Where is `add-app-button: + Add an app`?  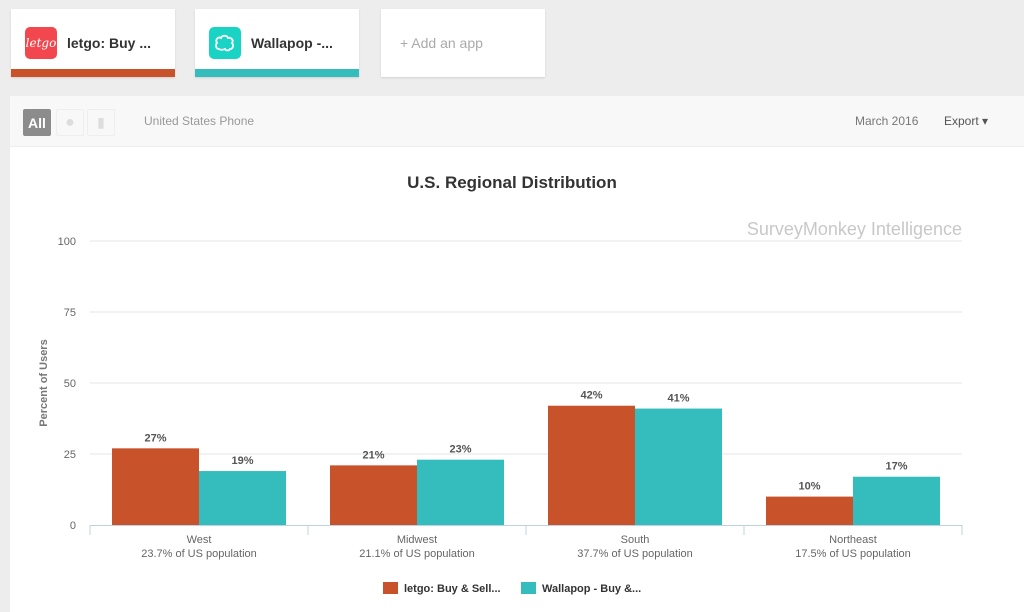
add-app-button: + Add an app is located at coordinates (463, 43).